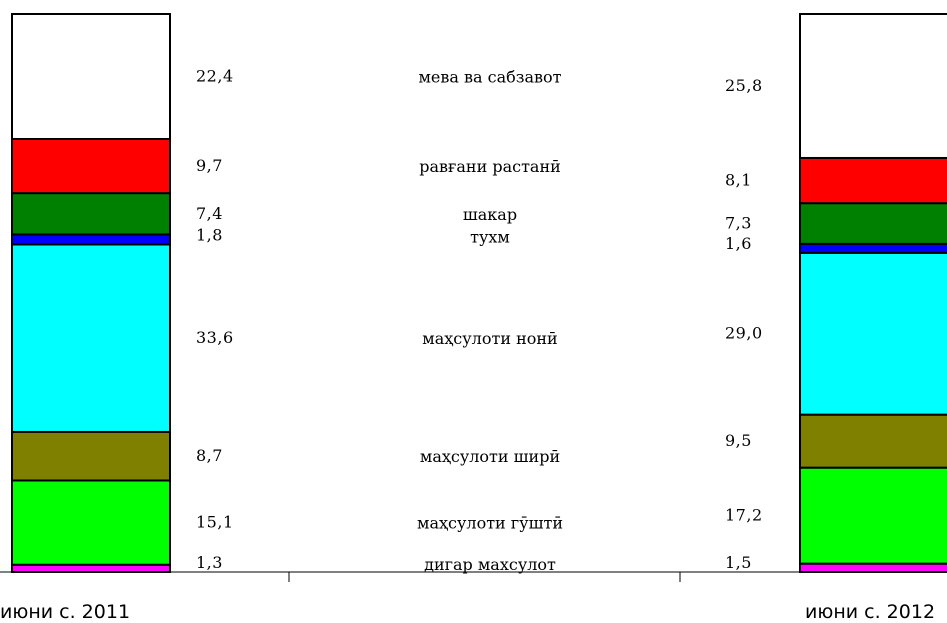  What do you see at coordinates (209, 455) in the screenshot?
I see `data-label: 8,7` at bounding box center [209, 455].